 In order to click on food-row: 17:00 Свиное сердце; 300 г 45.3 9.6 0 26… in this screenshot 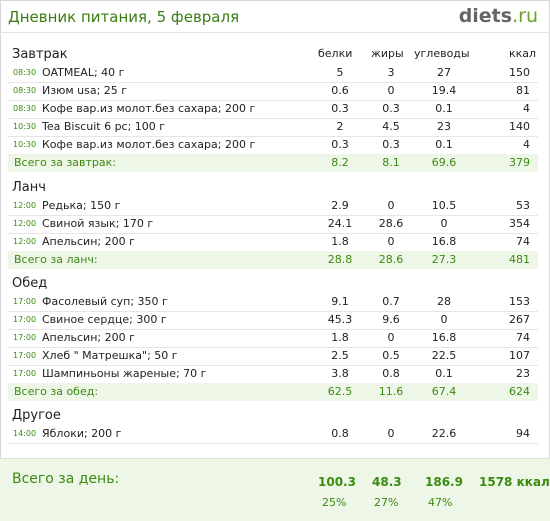, I will do `click(273, 320)`.